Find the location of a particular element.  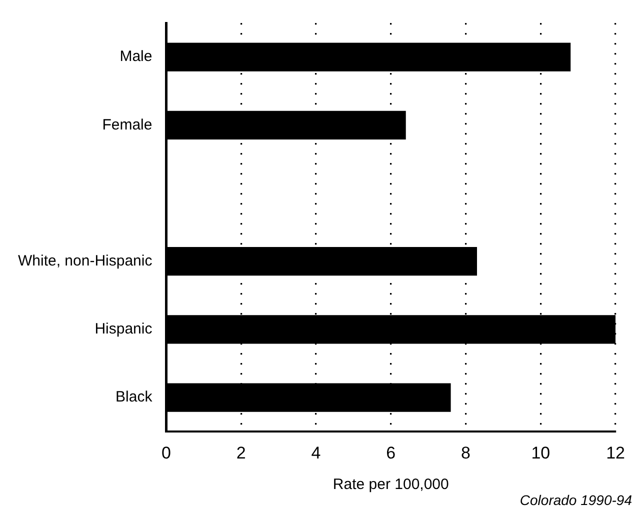

x-axis-title: Rate per 100,000 is located at coordinates (390, 485).